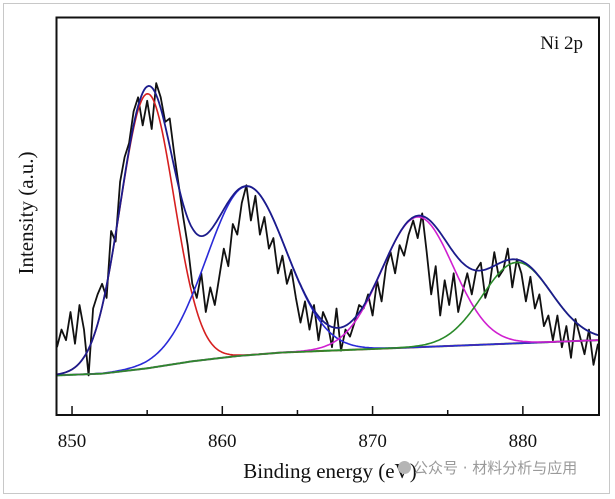 The height and width of the screenshot is (499, 615). Describe the element at coordinates (495, 468) in the screenshot. I see `watermark-text: 公众号 · 材料分析与应用` at that location.